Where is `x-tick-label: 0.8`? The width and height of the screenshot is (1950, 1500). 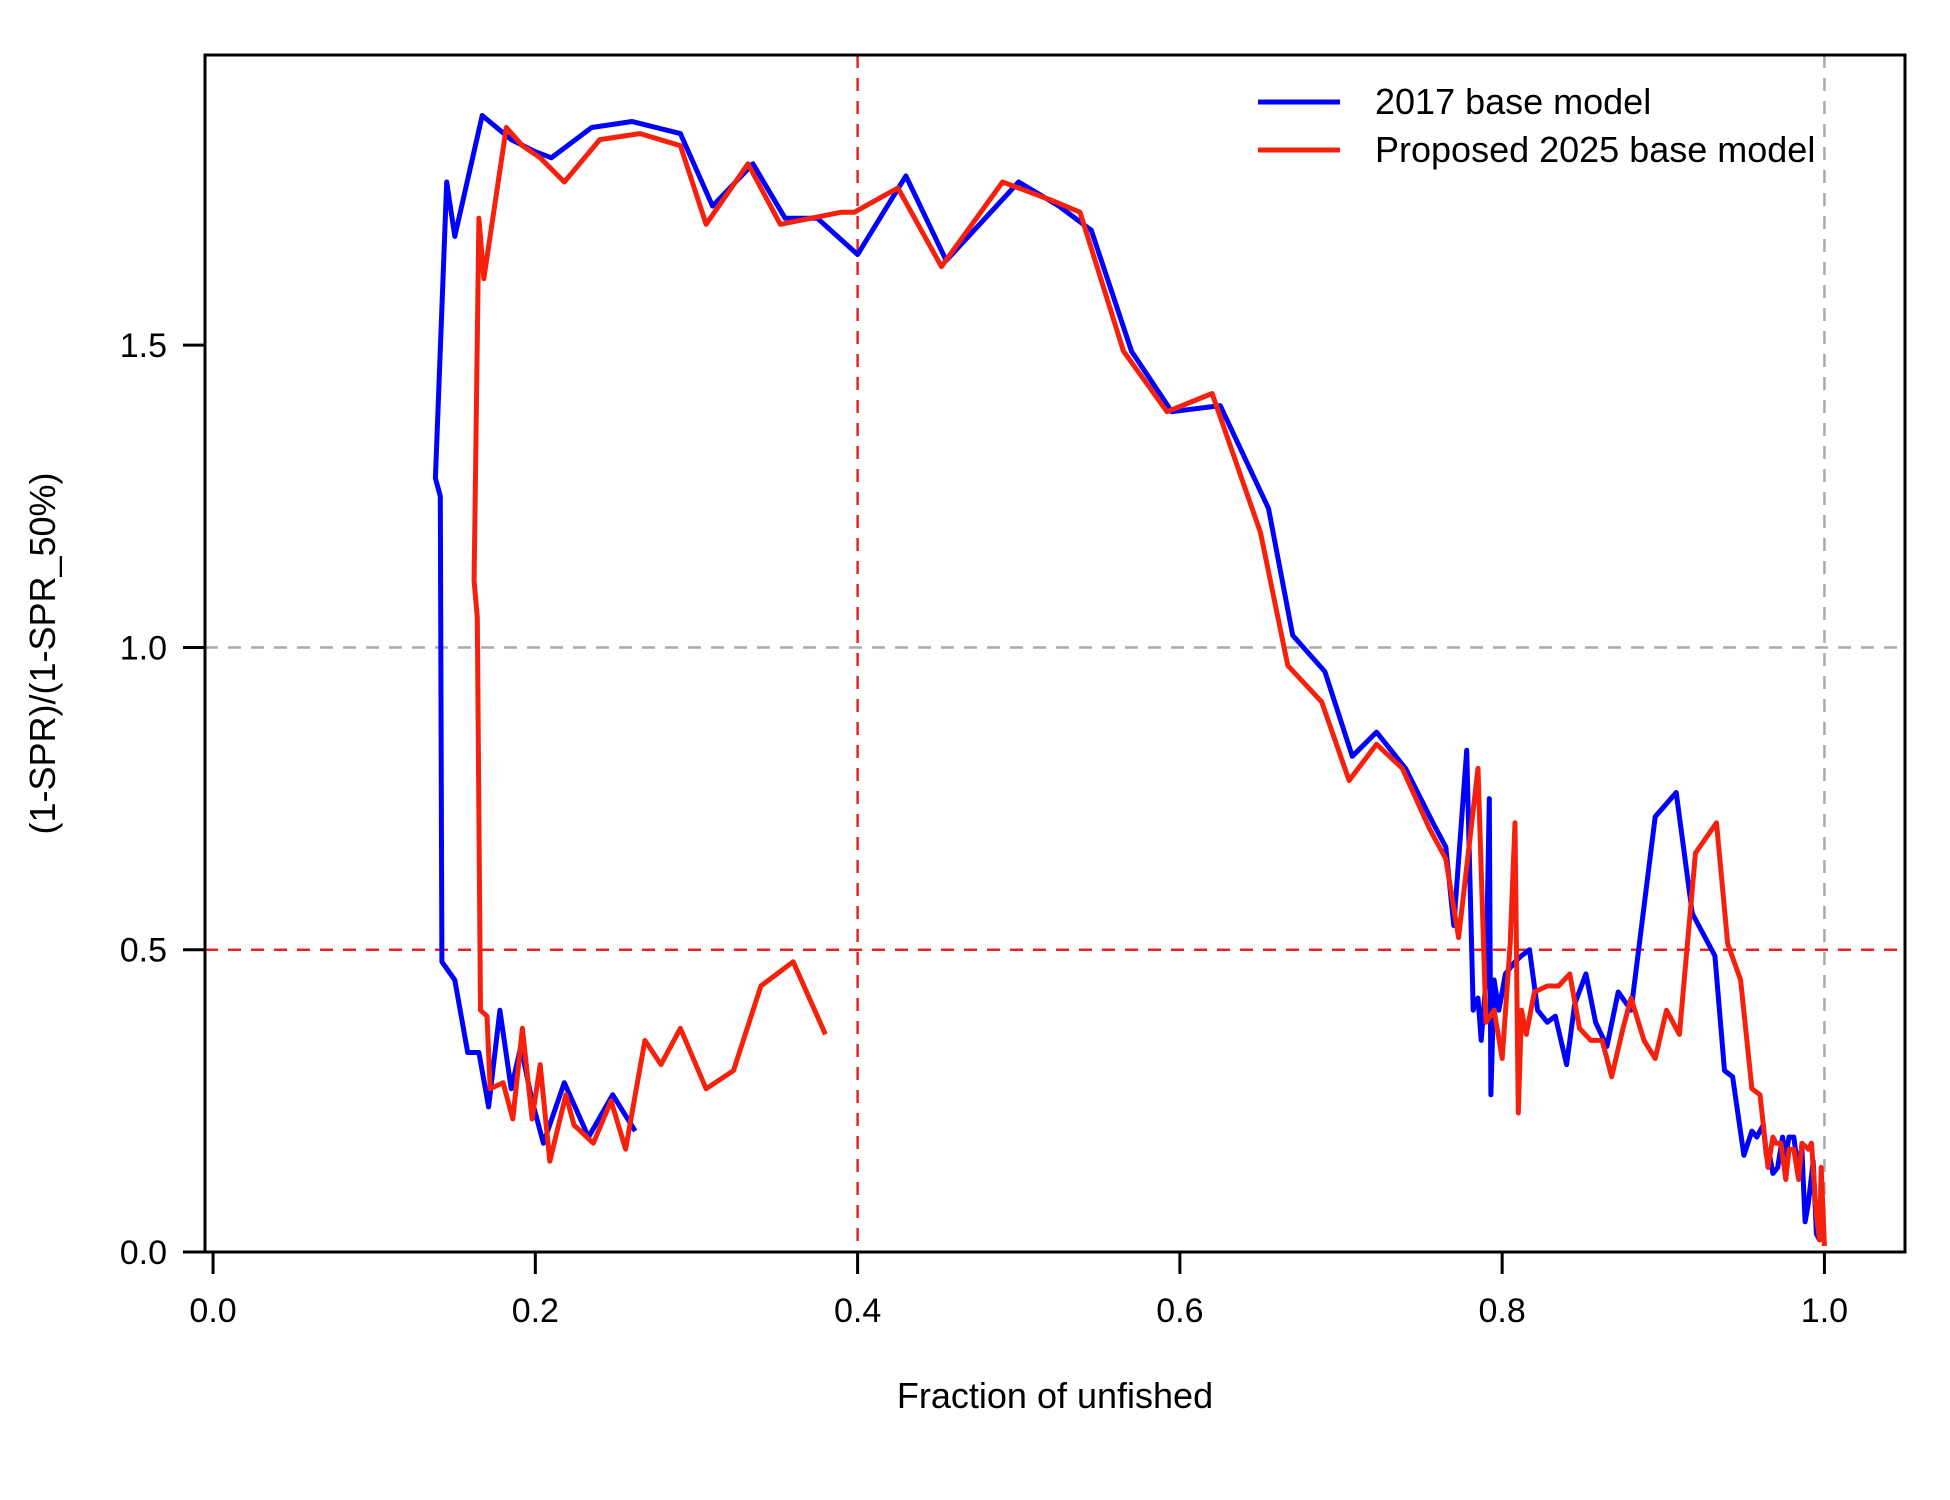 x-tick-label: 0.8 is located at coordinates (1502, 1311).